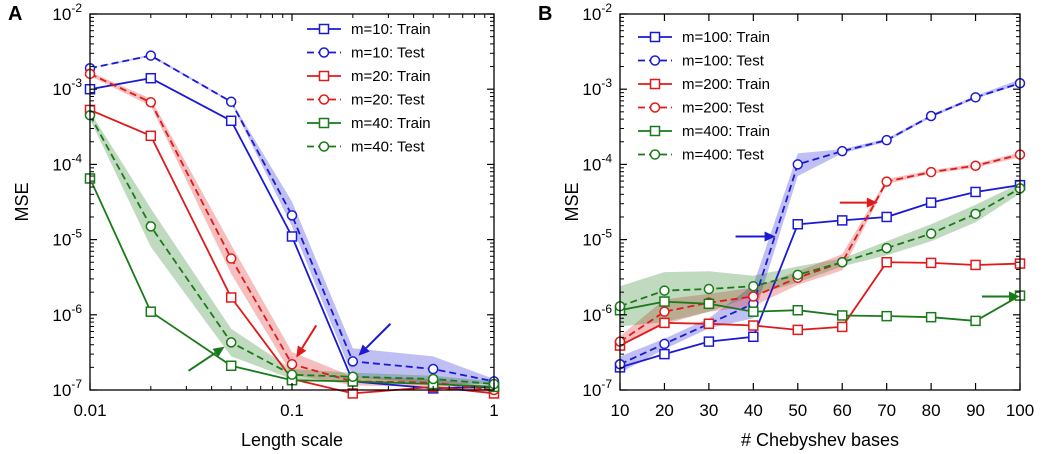 The height and width of the screenshot is (454, 1043). Describe the element at coordinates (391, 123) in the screenshot. I see `legend-label: m=40: Train` at that location.